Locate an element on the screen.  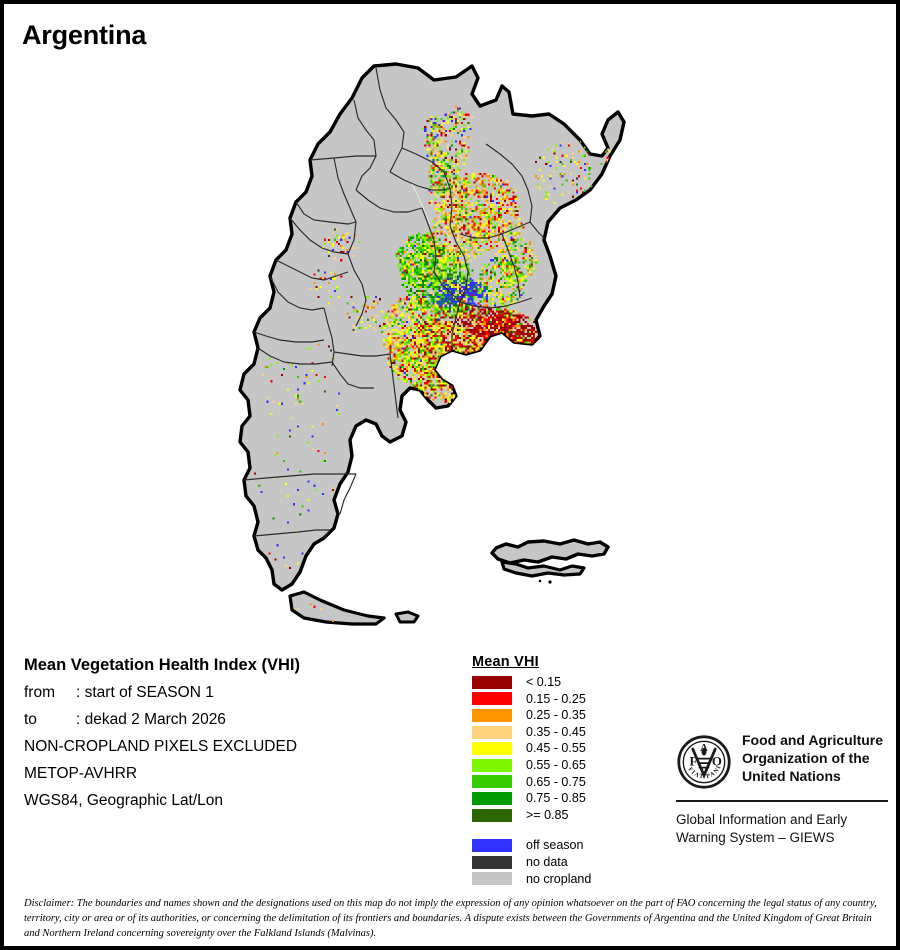
page-title: Argentina is located at coordinates (84, 35).